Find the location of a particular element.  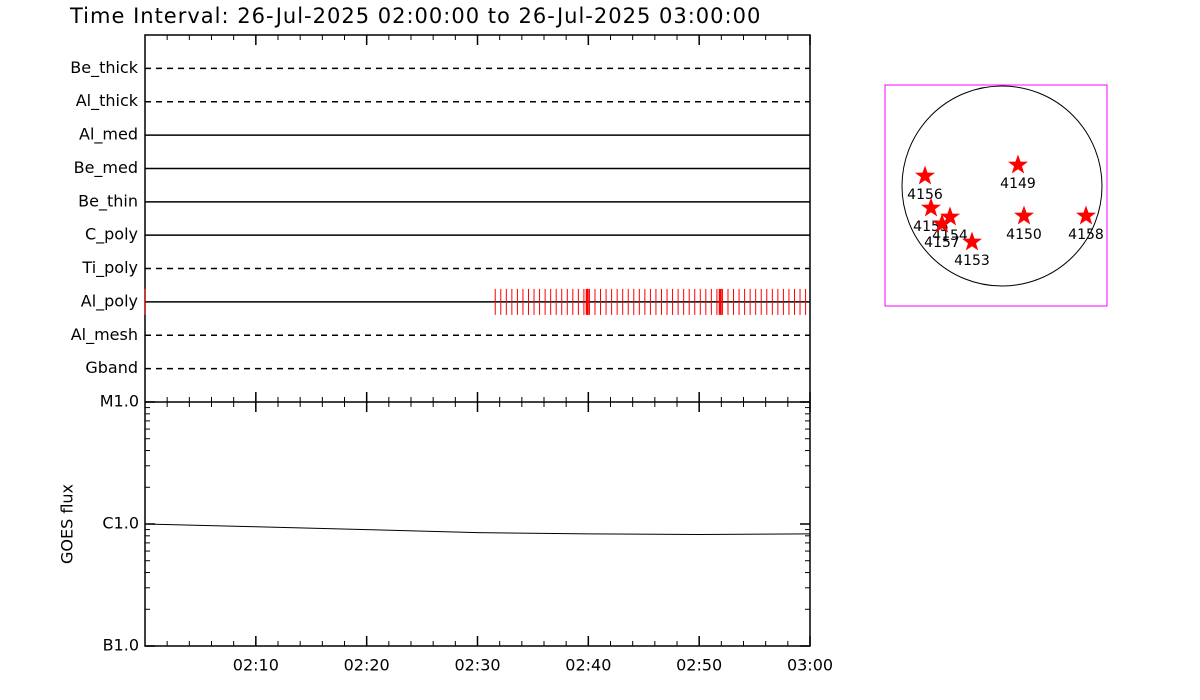

y-tick-label: C1.0 is located at coordinates (120, 523).